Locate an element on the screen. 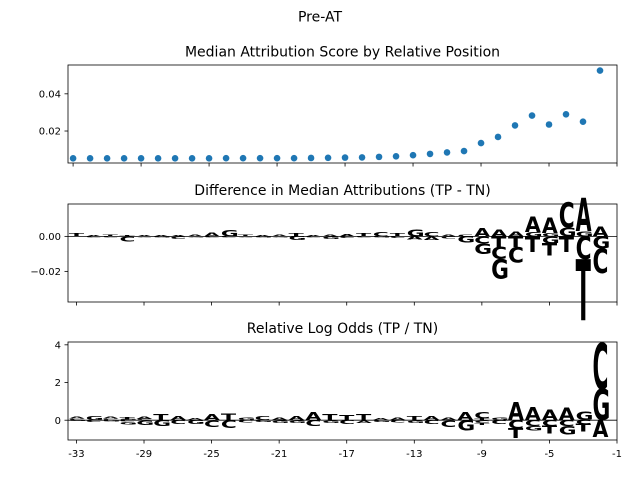  logodds-xtick-label: -13 is located at coordinates (414, 454).